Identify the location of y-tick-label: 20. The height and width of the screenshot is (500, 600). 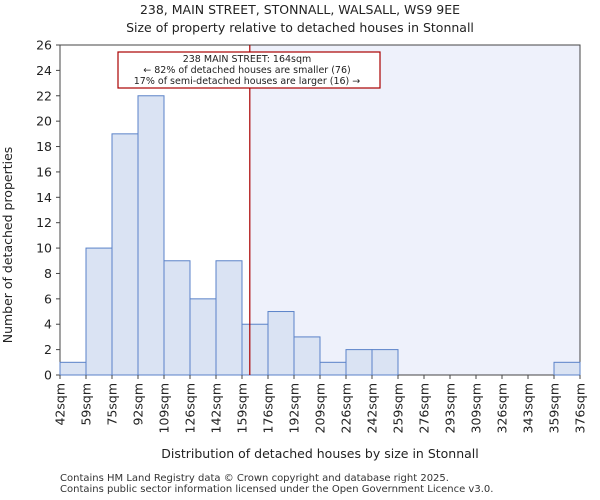
(44, 121).